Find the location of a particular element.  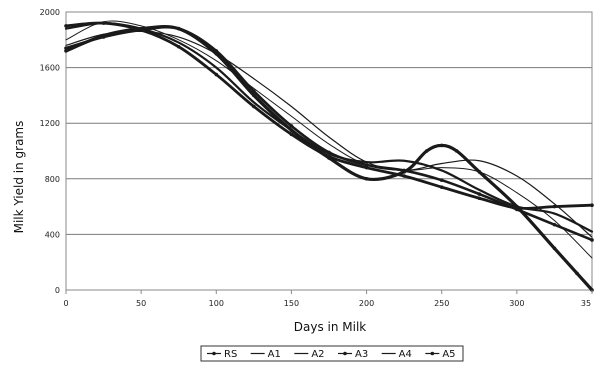

legend-item-rs: RS is located at coordinates (222, 354).